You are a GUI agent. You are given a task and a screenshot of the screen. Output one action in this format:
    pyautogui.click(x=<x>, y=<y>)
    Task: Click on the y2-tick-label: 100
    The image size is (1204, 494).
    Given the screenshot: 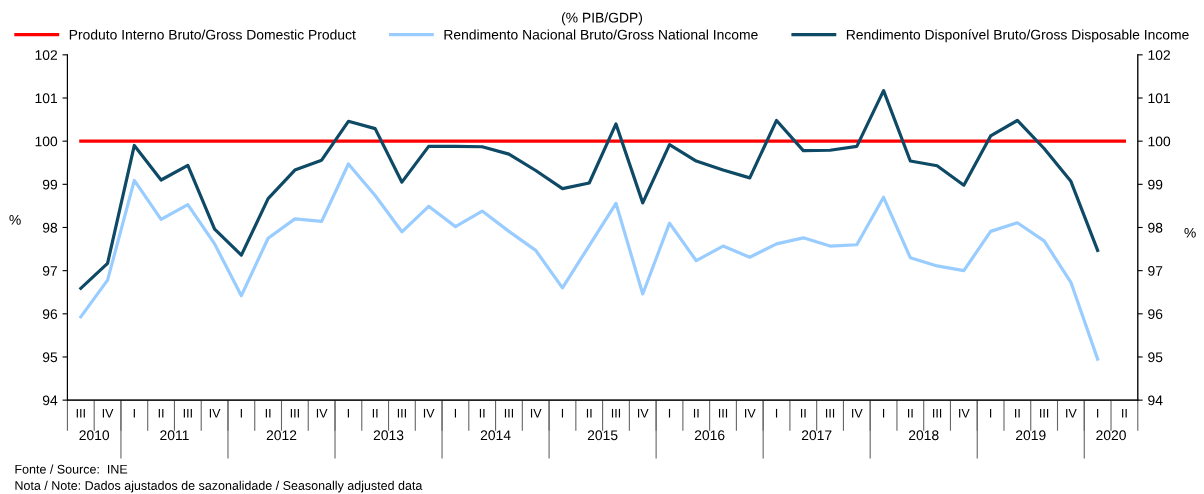 What is the action you would take?
    pyautogui.click(x=1159, y=141)
    